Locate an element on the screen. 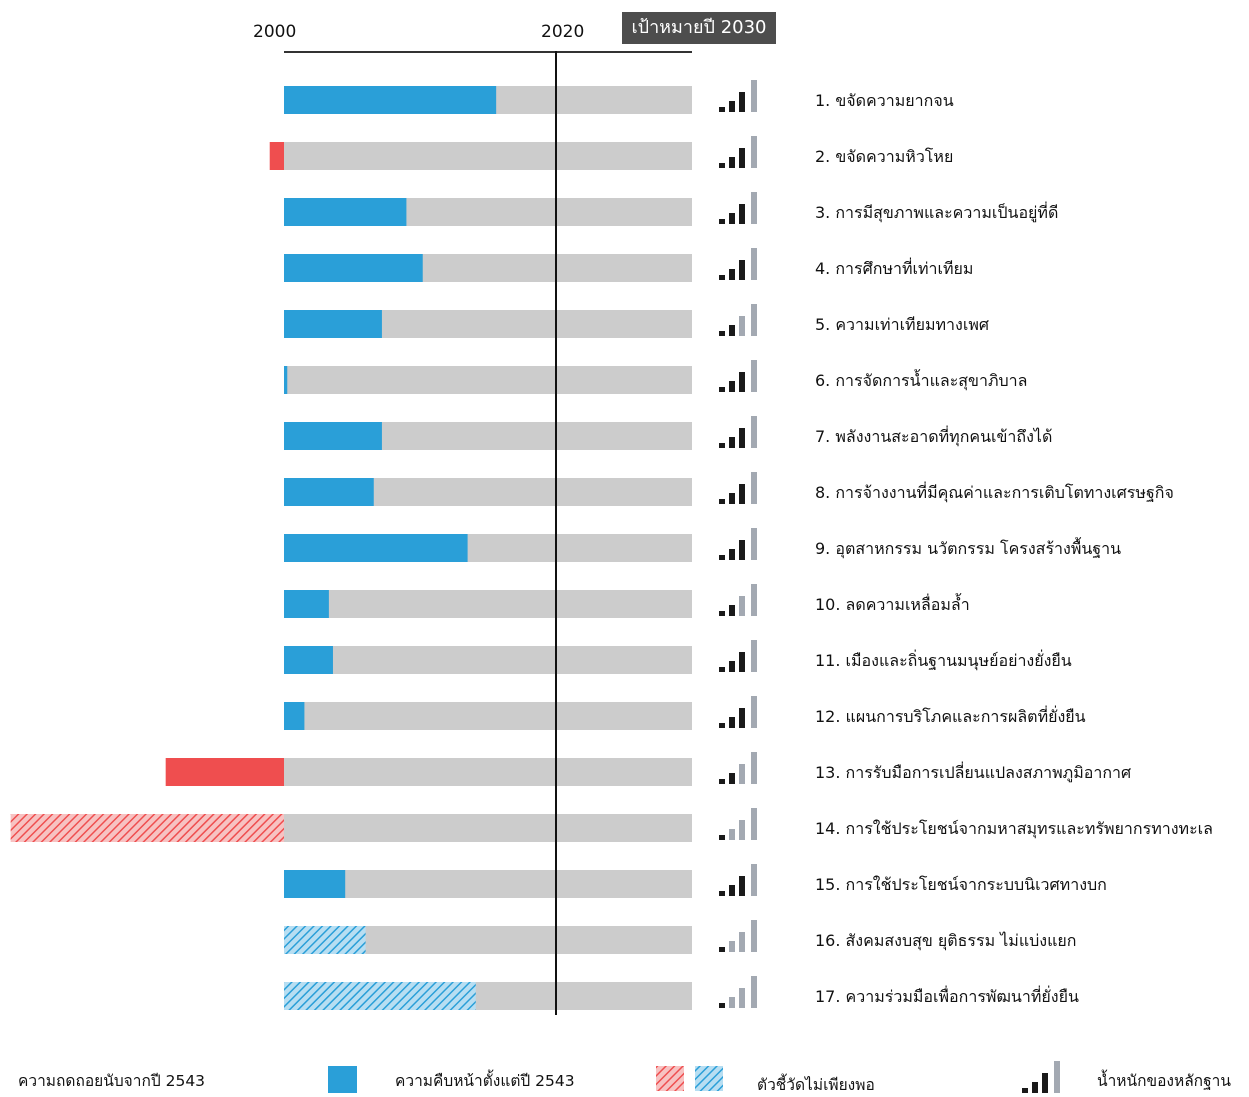  legend-insufficient-label: ตัวชี้วัดไม่เพียงพอ is located at coordinates (816, 1085).